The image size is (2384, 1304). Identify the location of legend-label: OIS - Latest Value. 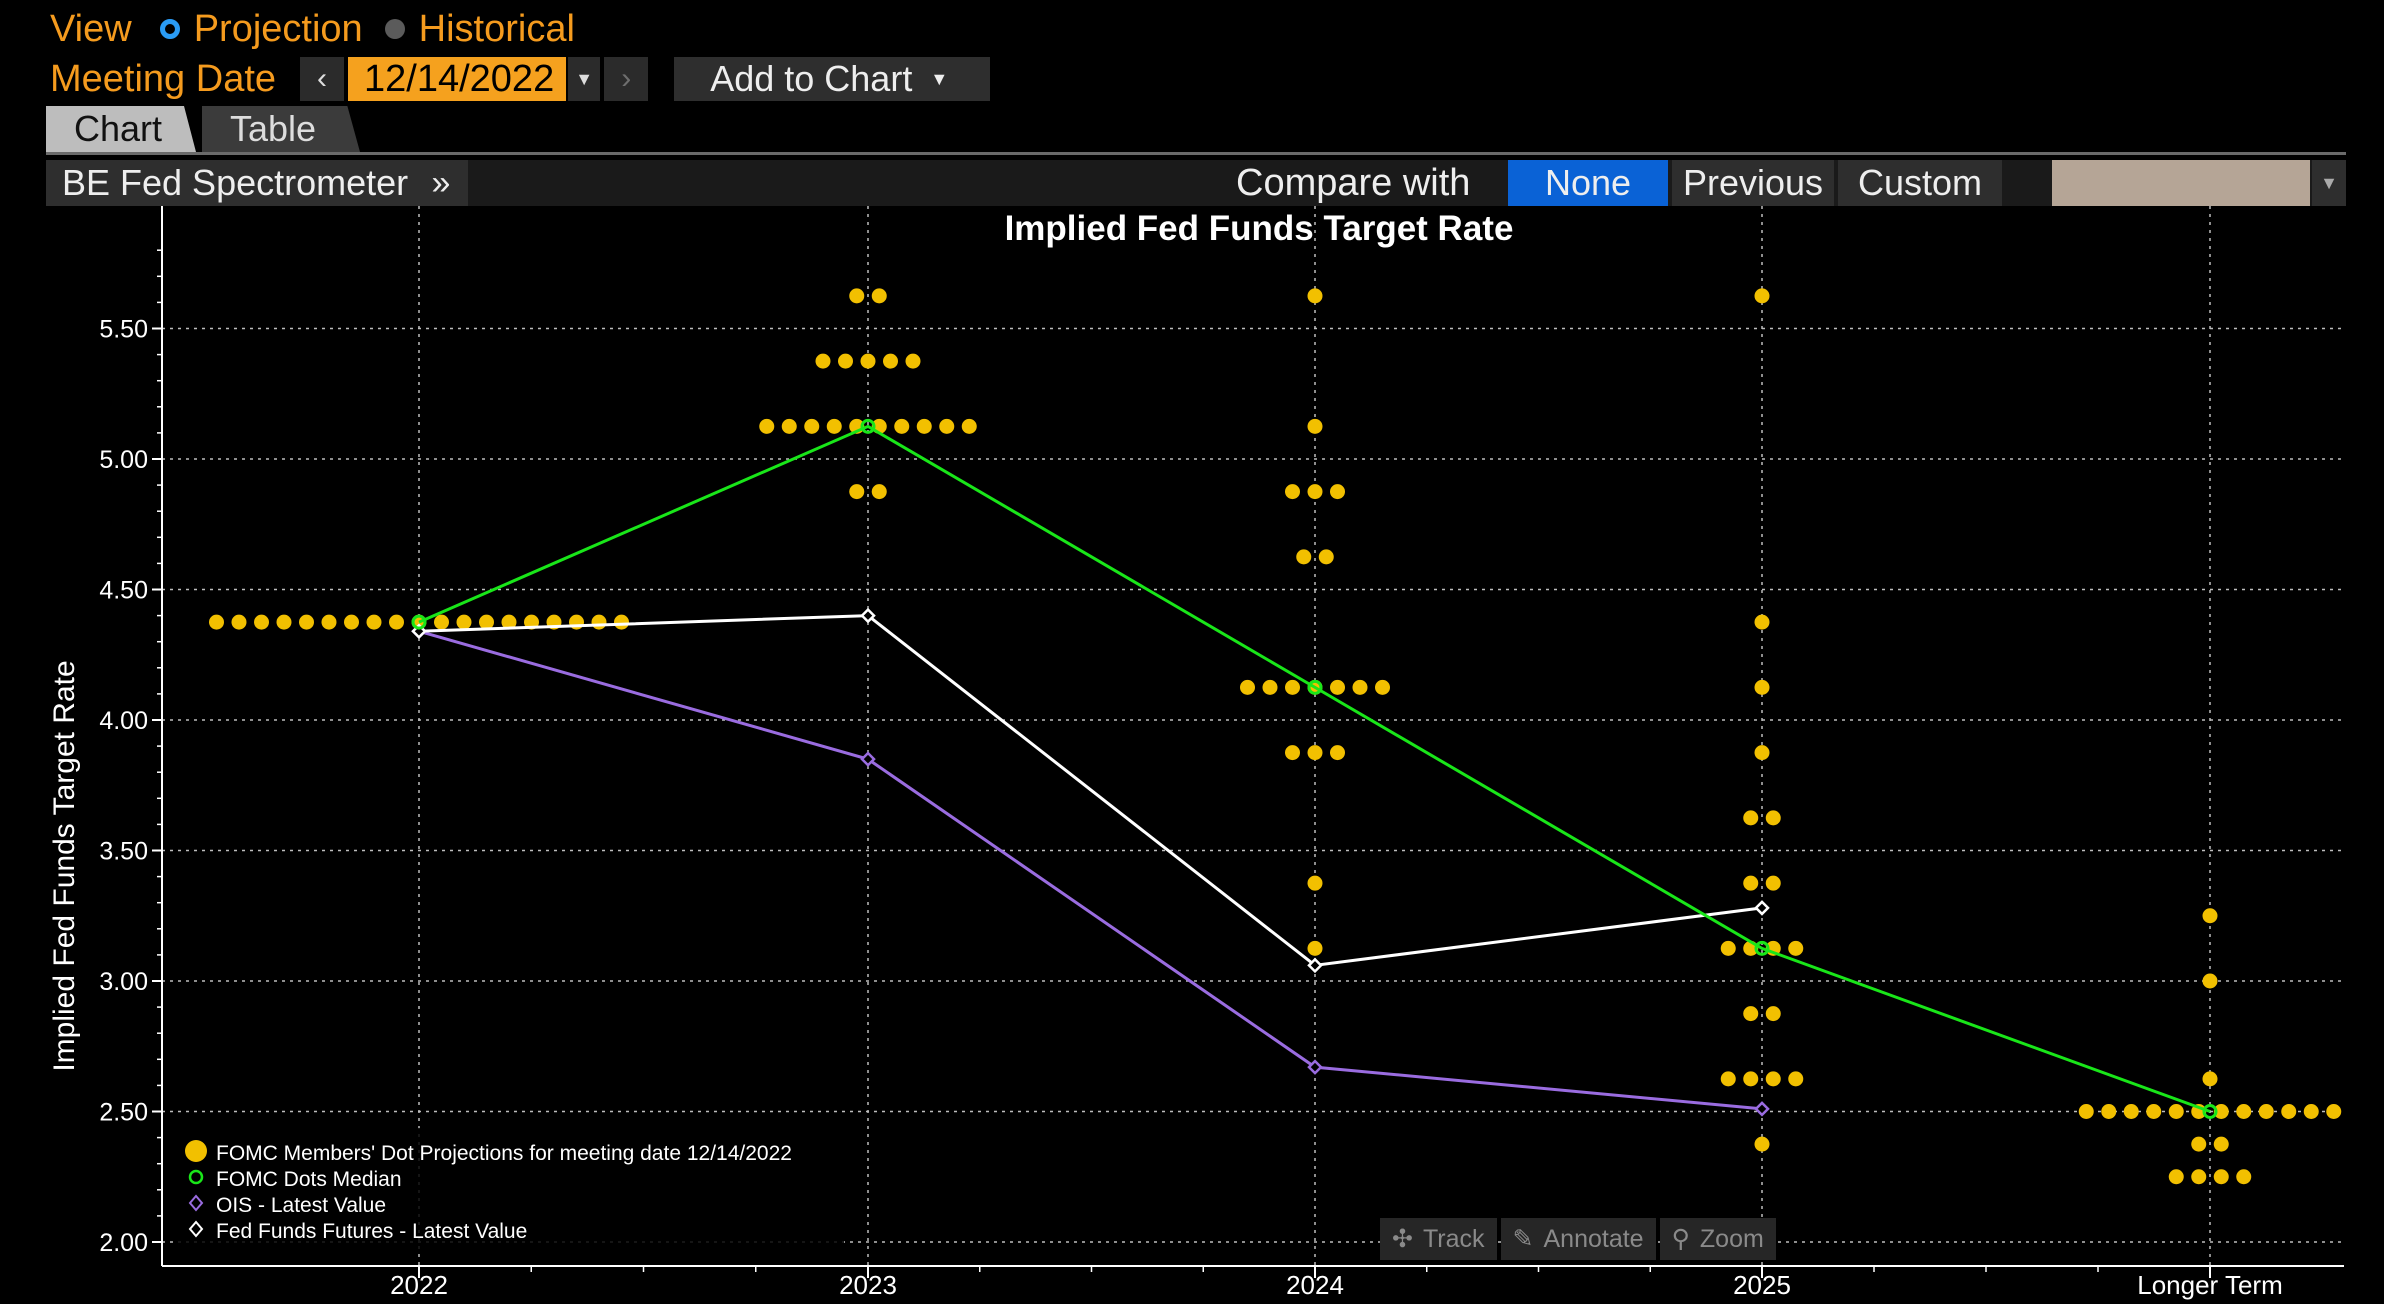
(301, 1205).